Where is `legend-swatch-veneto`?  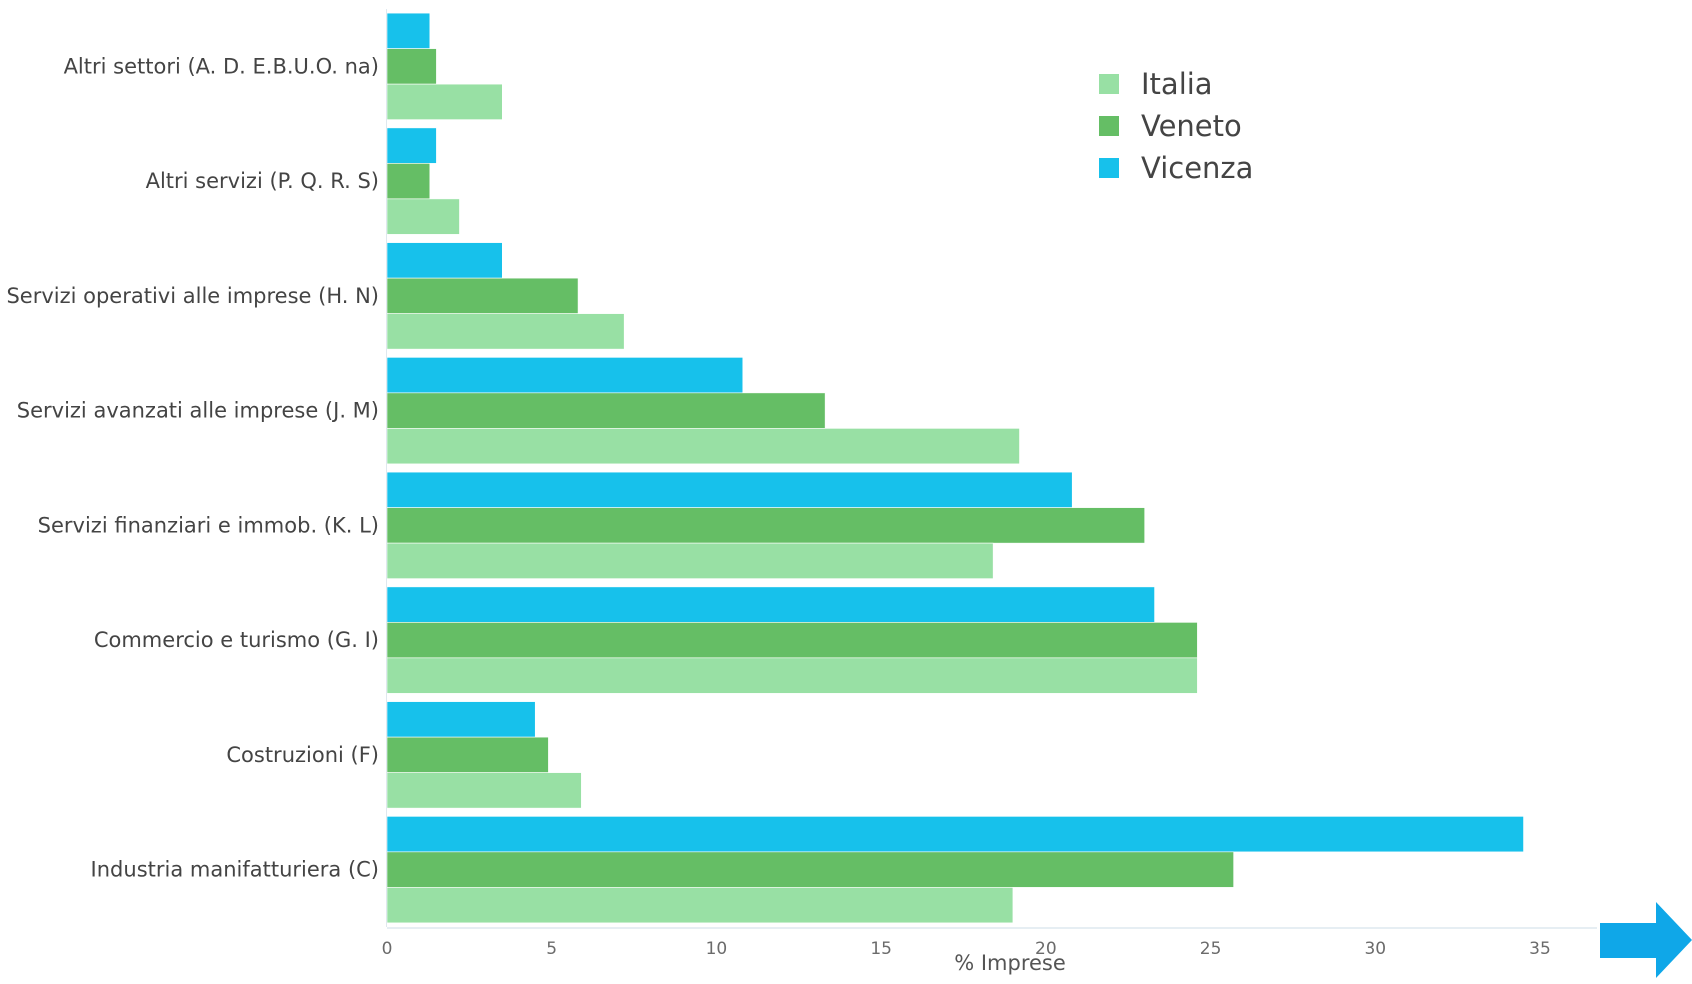 legend-swatch-veneto is located at coordinates (1109, 126).